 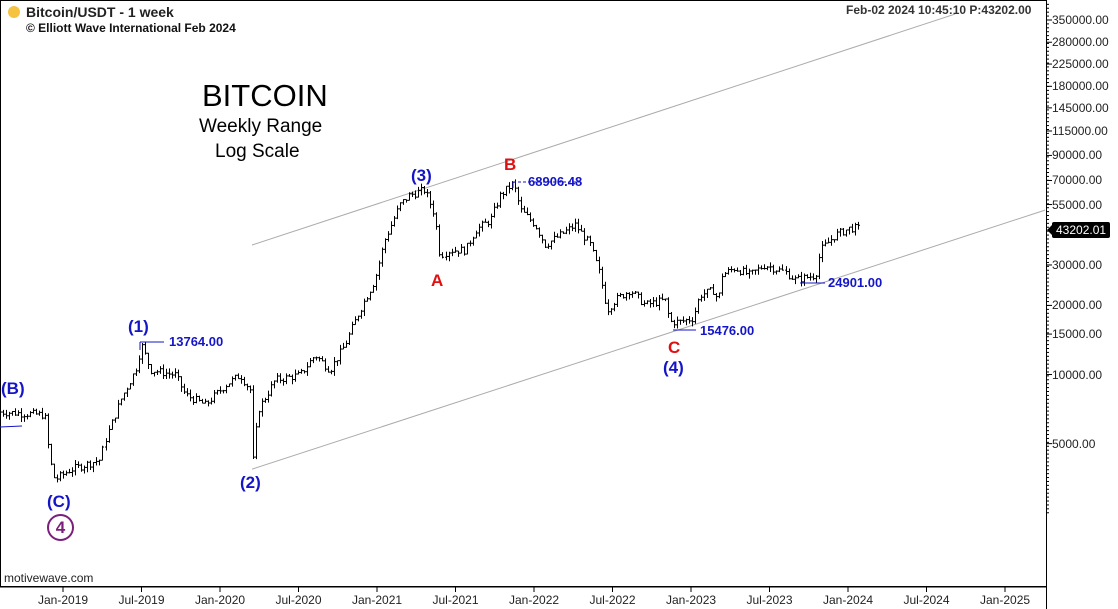 I want to click on price-axis, so click(x=1049, y=258).